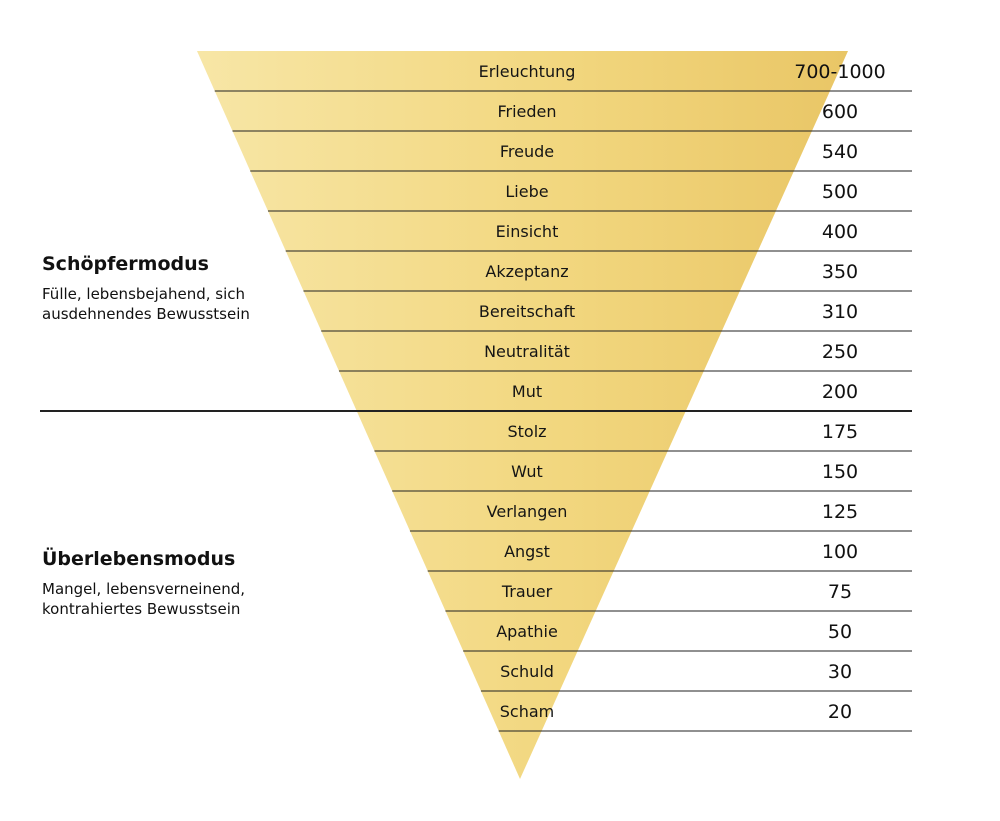 This screenshot has height=821, width=1000. I want to click on level-name: Schuld, so click(527, 671).